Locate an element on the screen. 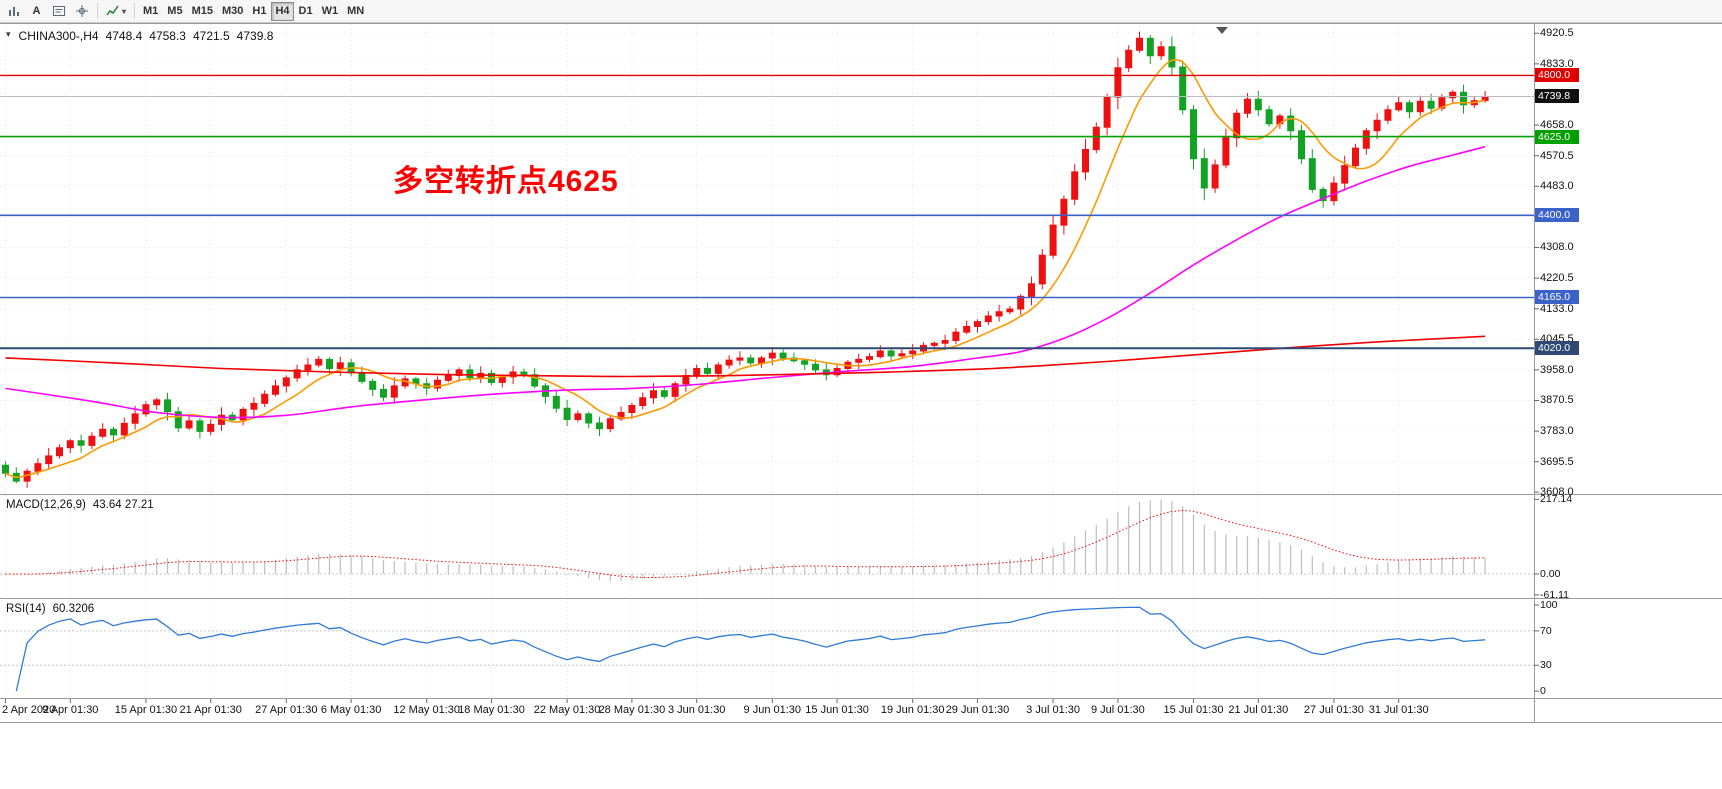 The width and height of the screenshot is (1722, 789). price-open: 4748.4 is located at coordinates (124, 36).